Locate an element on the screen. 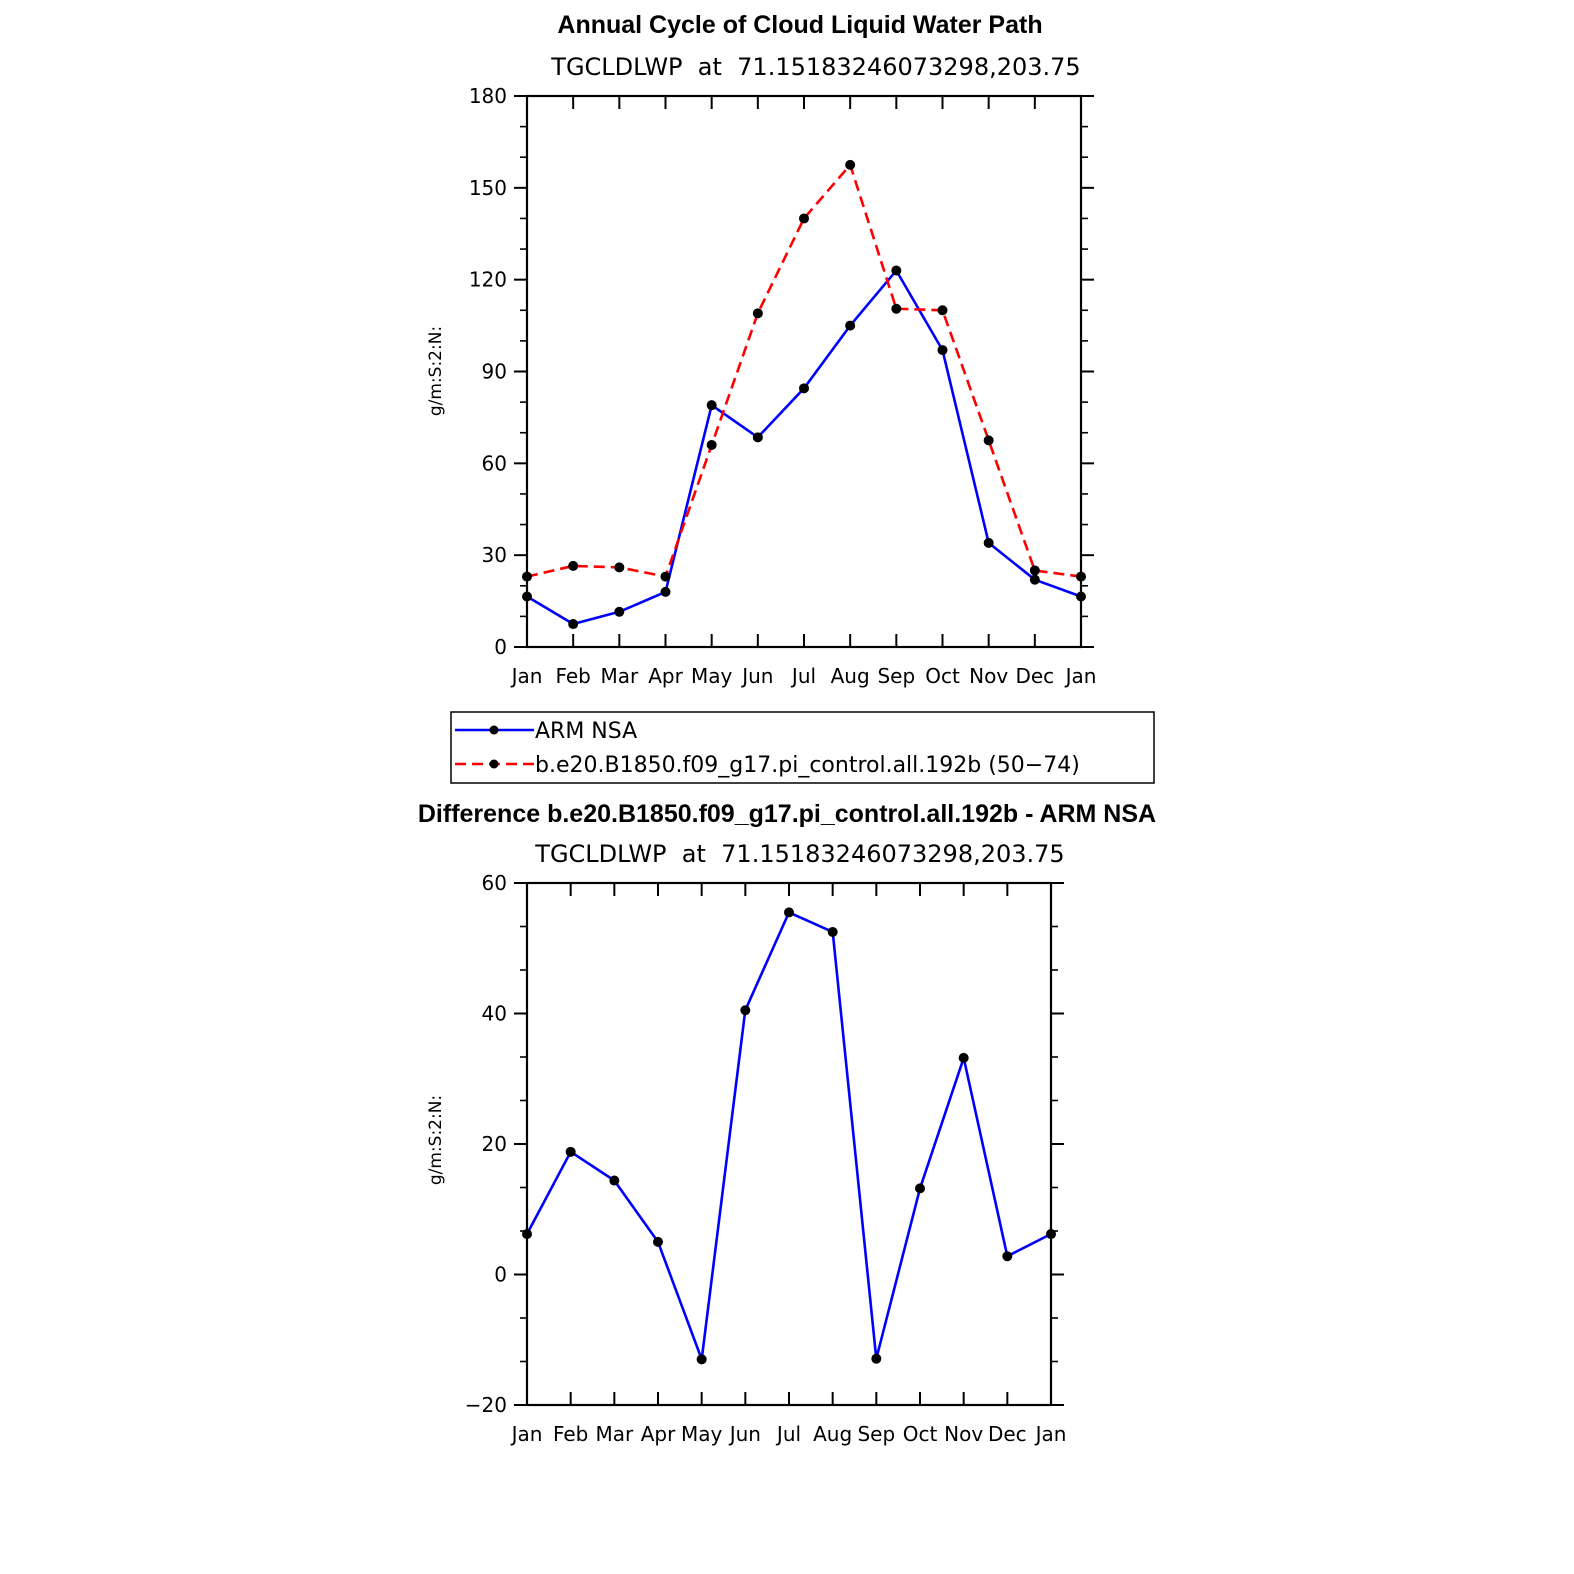  y-tick-label: −20 is located at coordinates (486, 1405).